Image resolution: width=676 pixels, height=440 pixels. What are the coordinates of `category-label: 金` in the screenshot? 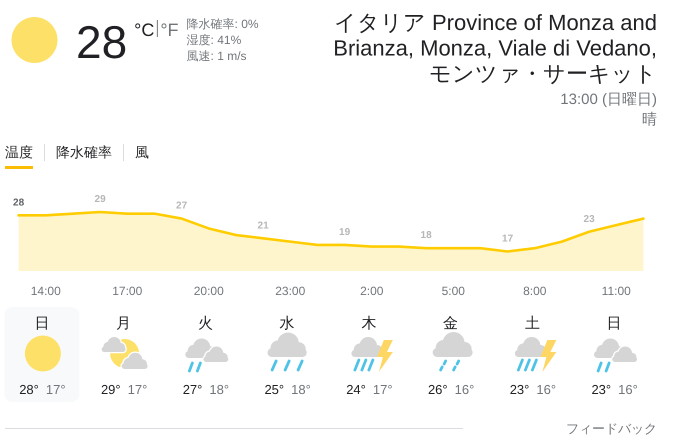 It's located at (450, 323).